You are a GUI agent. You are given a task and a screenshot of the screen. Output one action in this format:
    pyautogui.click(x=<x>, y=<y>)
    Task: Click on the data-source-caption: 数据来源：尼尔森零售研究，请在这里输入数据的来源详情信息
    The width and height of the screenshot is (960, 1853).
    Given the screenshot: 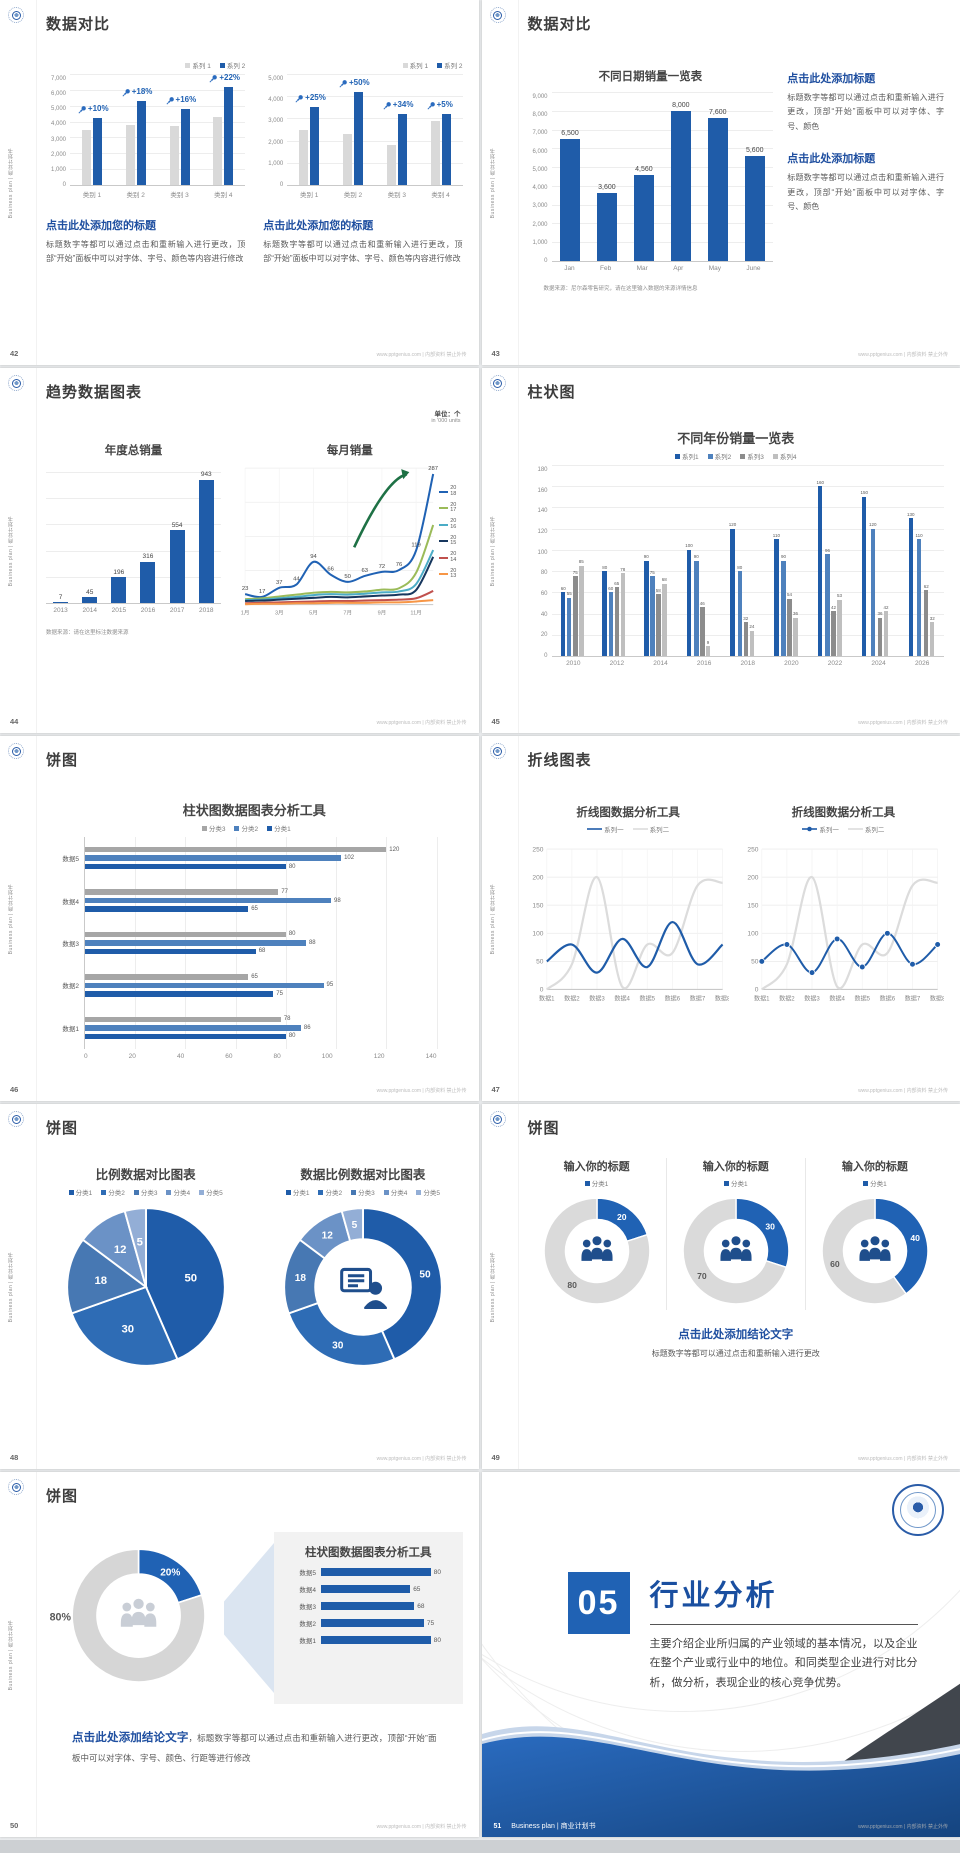 What is the action you would take?
    pyautogui.click(x=651, y=288)
    